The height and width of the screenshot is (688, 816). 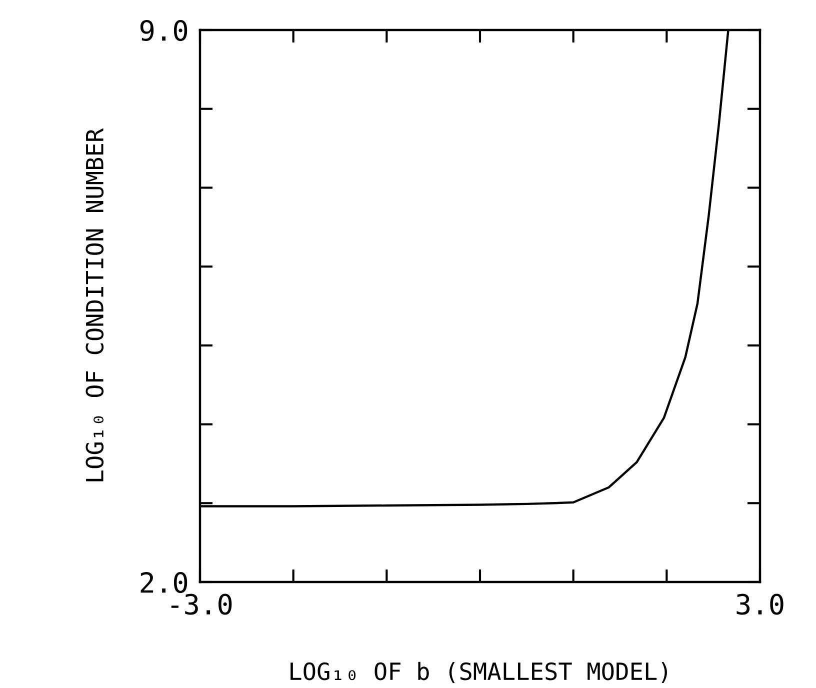 What do you see at coordinates (201, 604) in the screenshot?
I see `x-tick-label: -3.0` at bounding box center [201, 604].